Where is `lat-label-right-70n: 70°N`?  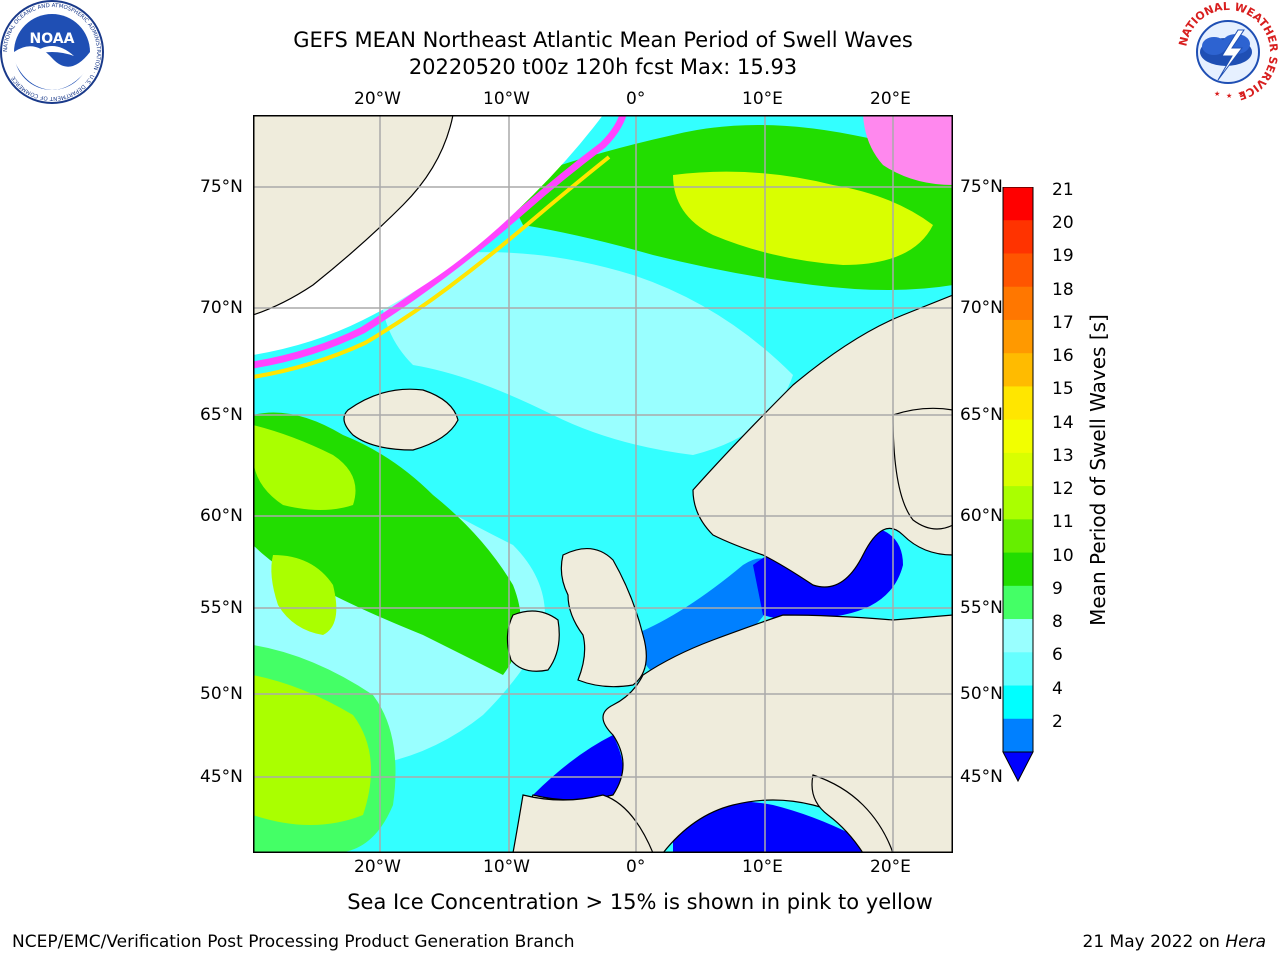
lat-label-right-70n: 70°N is located at coordinates (981, 308).